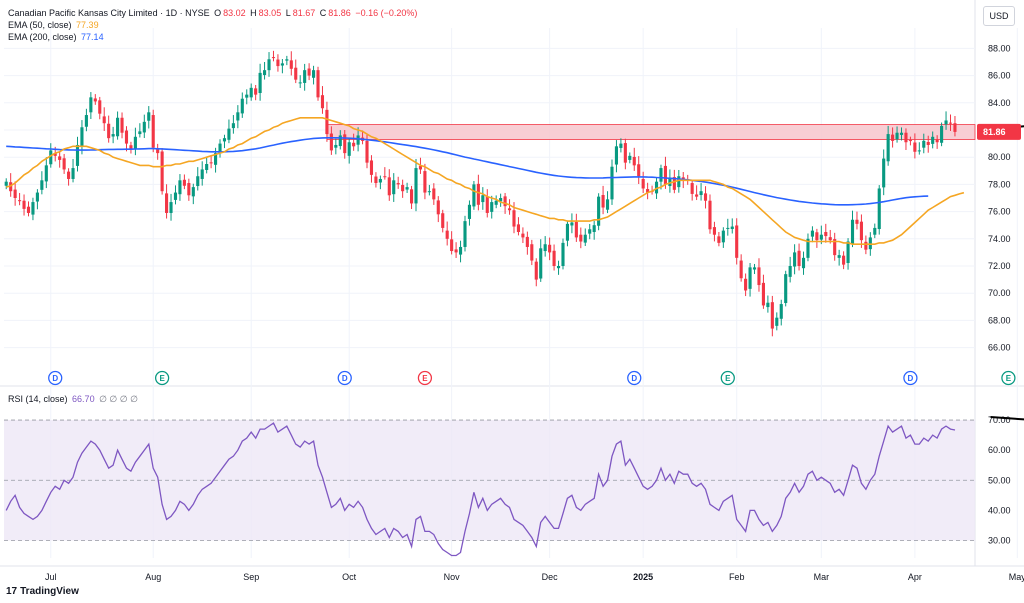  Describe the element at coordinates (74, 399) in the screenshot. I see `legend-rsi: RSI (14, close) 66.70 ∅ ∅ ∅ ∅` at that location.